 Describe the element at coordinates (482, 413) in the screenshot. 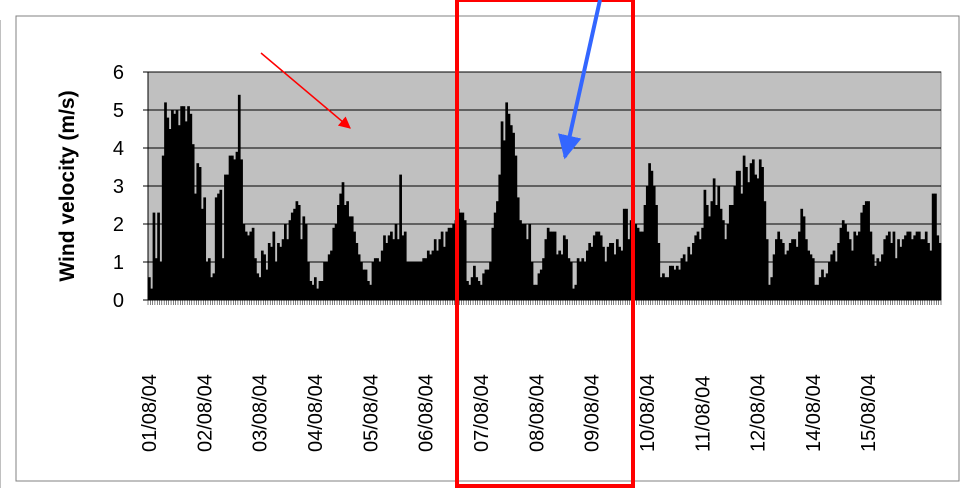

I see `x-tick-label: 07/08/04` at that location.